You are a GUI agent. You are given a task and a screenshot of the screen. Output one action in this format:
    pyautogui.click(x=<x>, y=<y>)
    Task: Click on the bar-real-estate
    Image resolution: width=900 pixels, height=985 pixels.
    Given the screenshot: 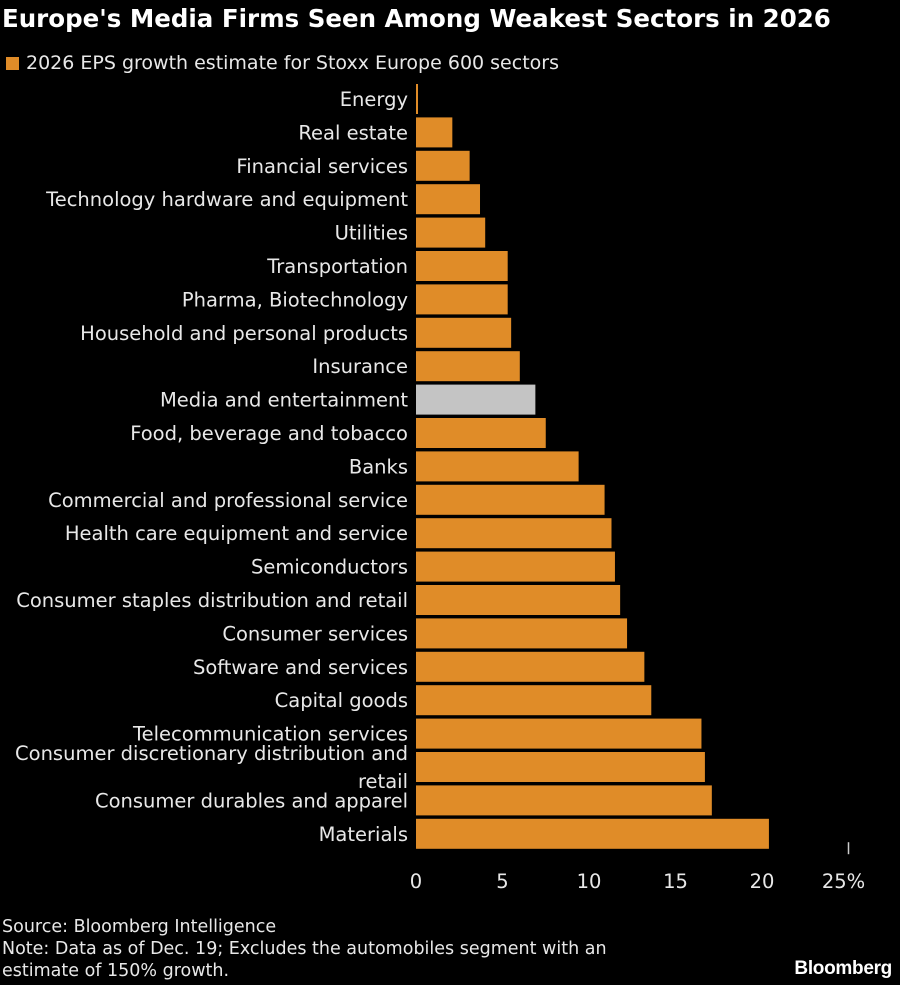 What is the action you would take?
    pyautogui.click(x=434, y=132)
    